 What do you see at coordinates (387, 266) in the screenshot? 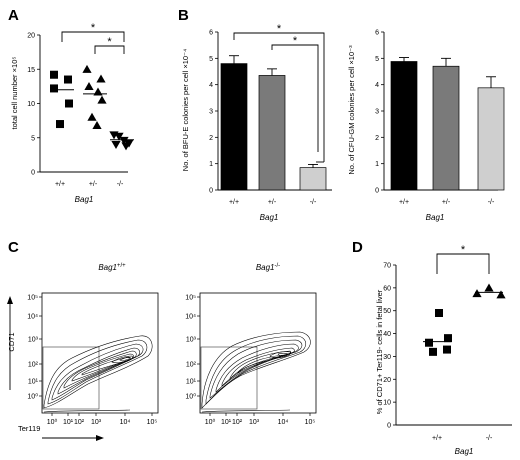
I see `panel-d-ytick-label: 70` at bounding box center [387, 266].